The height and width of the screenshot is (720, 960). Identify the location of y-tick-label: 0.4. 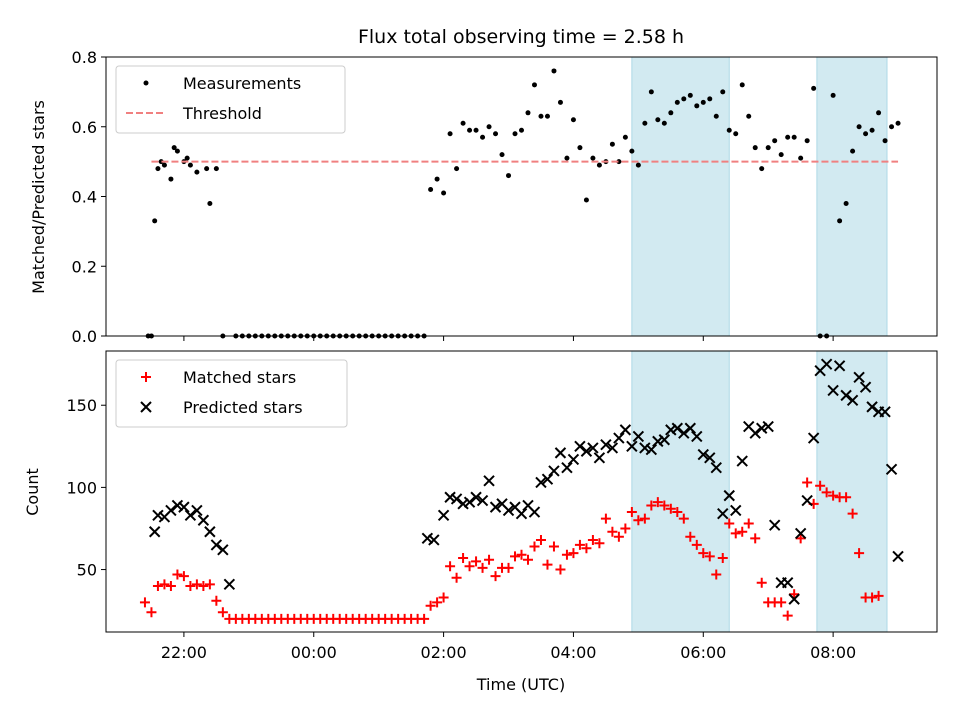
(84, 197).